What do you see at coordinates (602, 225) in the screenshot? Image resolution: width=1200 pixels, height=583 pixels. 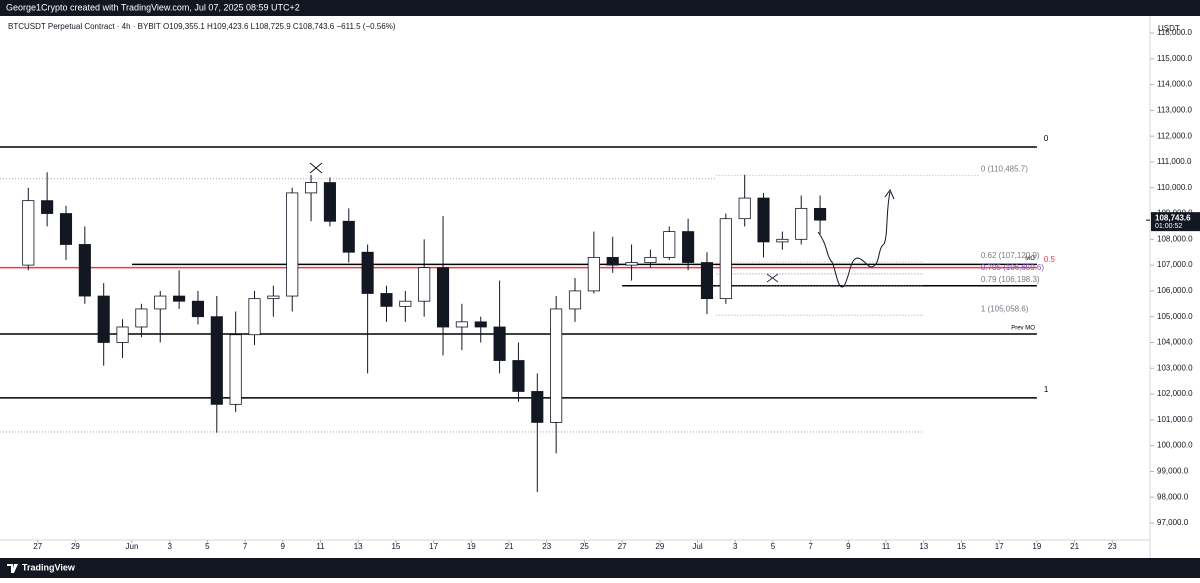 I see `drawings` at bounding box center [602, 225].